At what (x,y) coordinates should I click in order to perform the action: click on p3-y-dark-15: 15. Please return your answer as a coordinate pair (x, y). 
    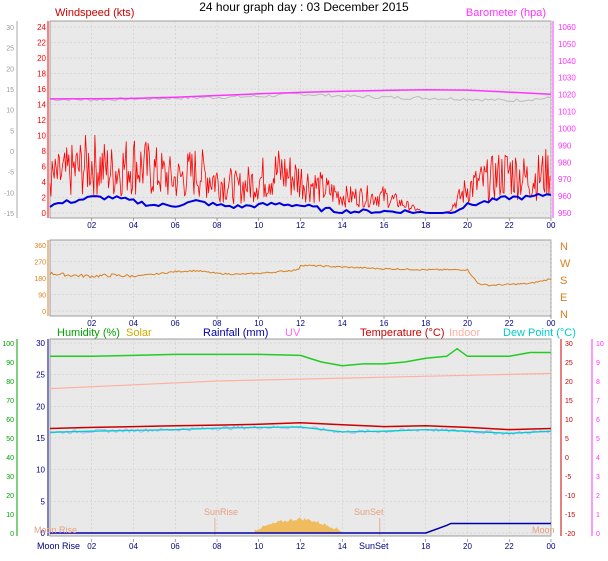
    Looking at the image, I should click on (40, 438).